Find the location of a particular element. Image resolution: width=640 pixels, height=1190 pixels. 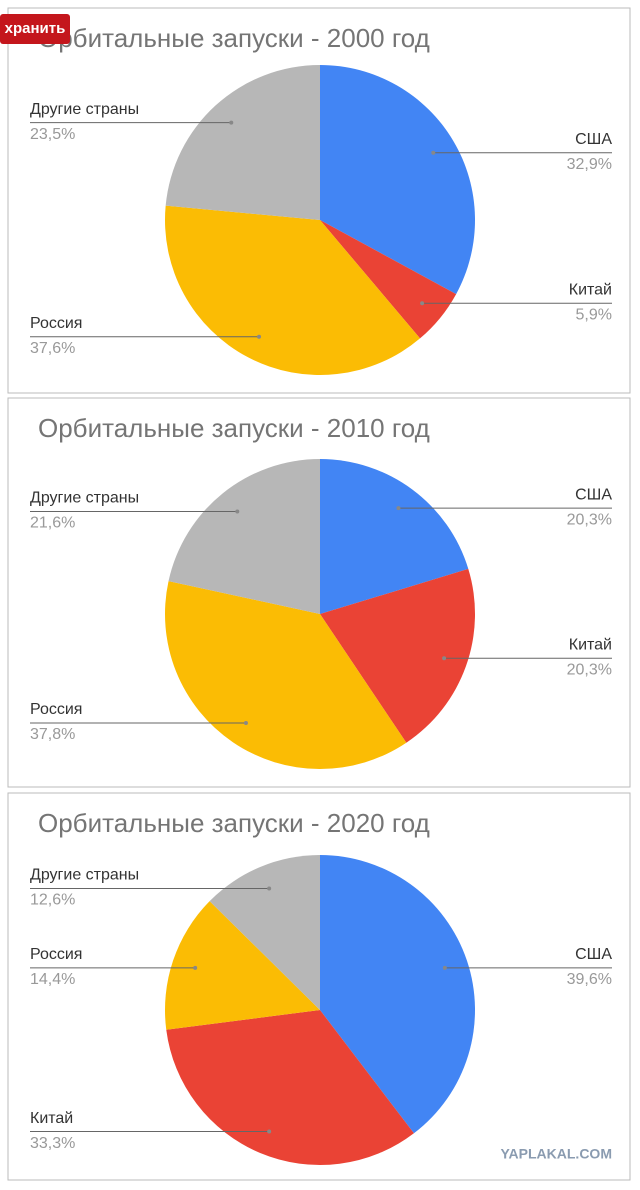

value-label: 37,8% is located at coordinates (52, 734).